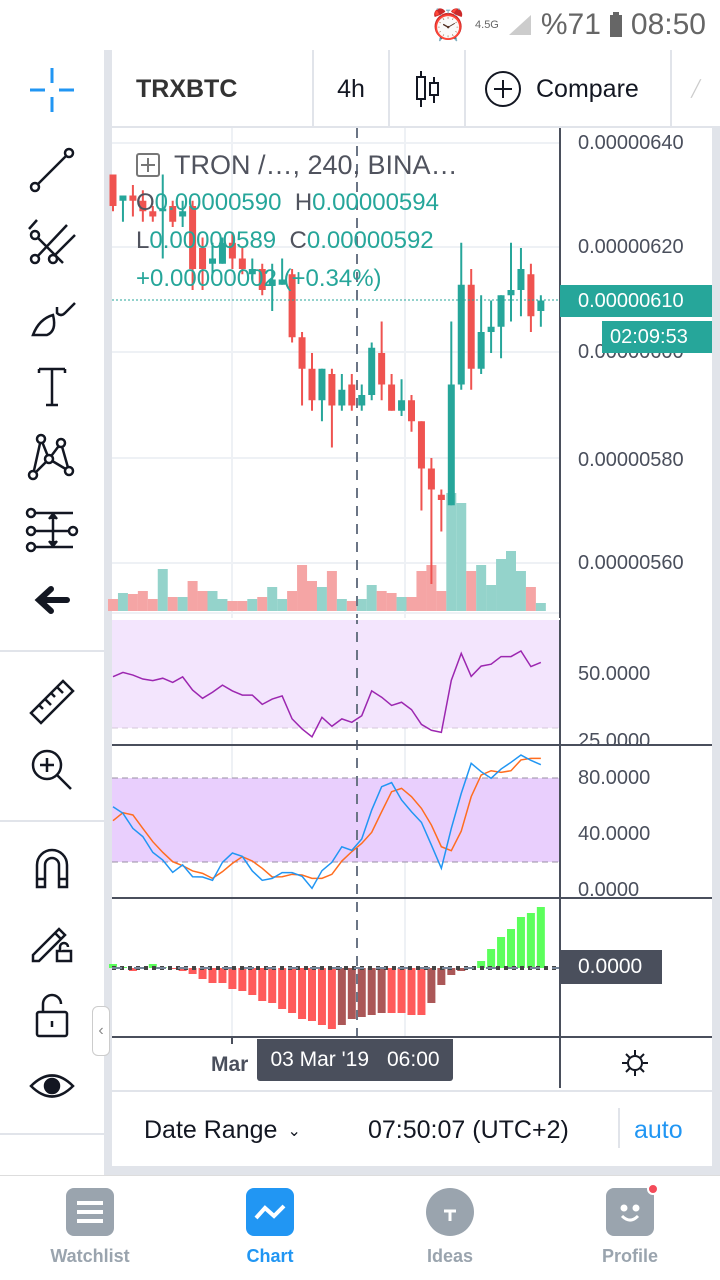 Image resolution: width=720 pixels, height=1280 pixels. Describe the element at coordinates (352, 89) in the screenshot. I see `interval-button: 4h` at that location.